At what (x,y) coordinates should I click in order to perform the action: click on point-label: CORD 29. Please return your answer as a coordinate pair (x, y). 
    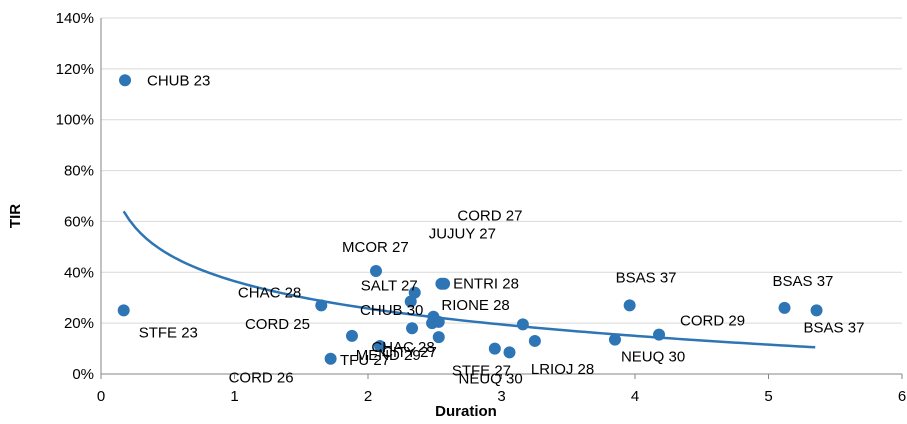
    Looking at the image, I should click on (712, 321).